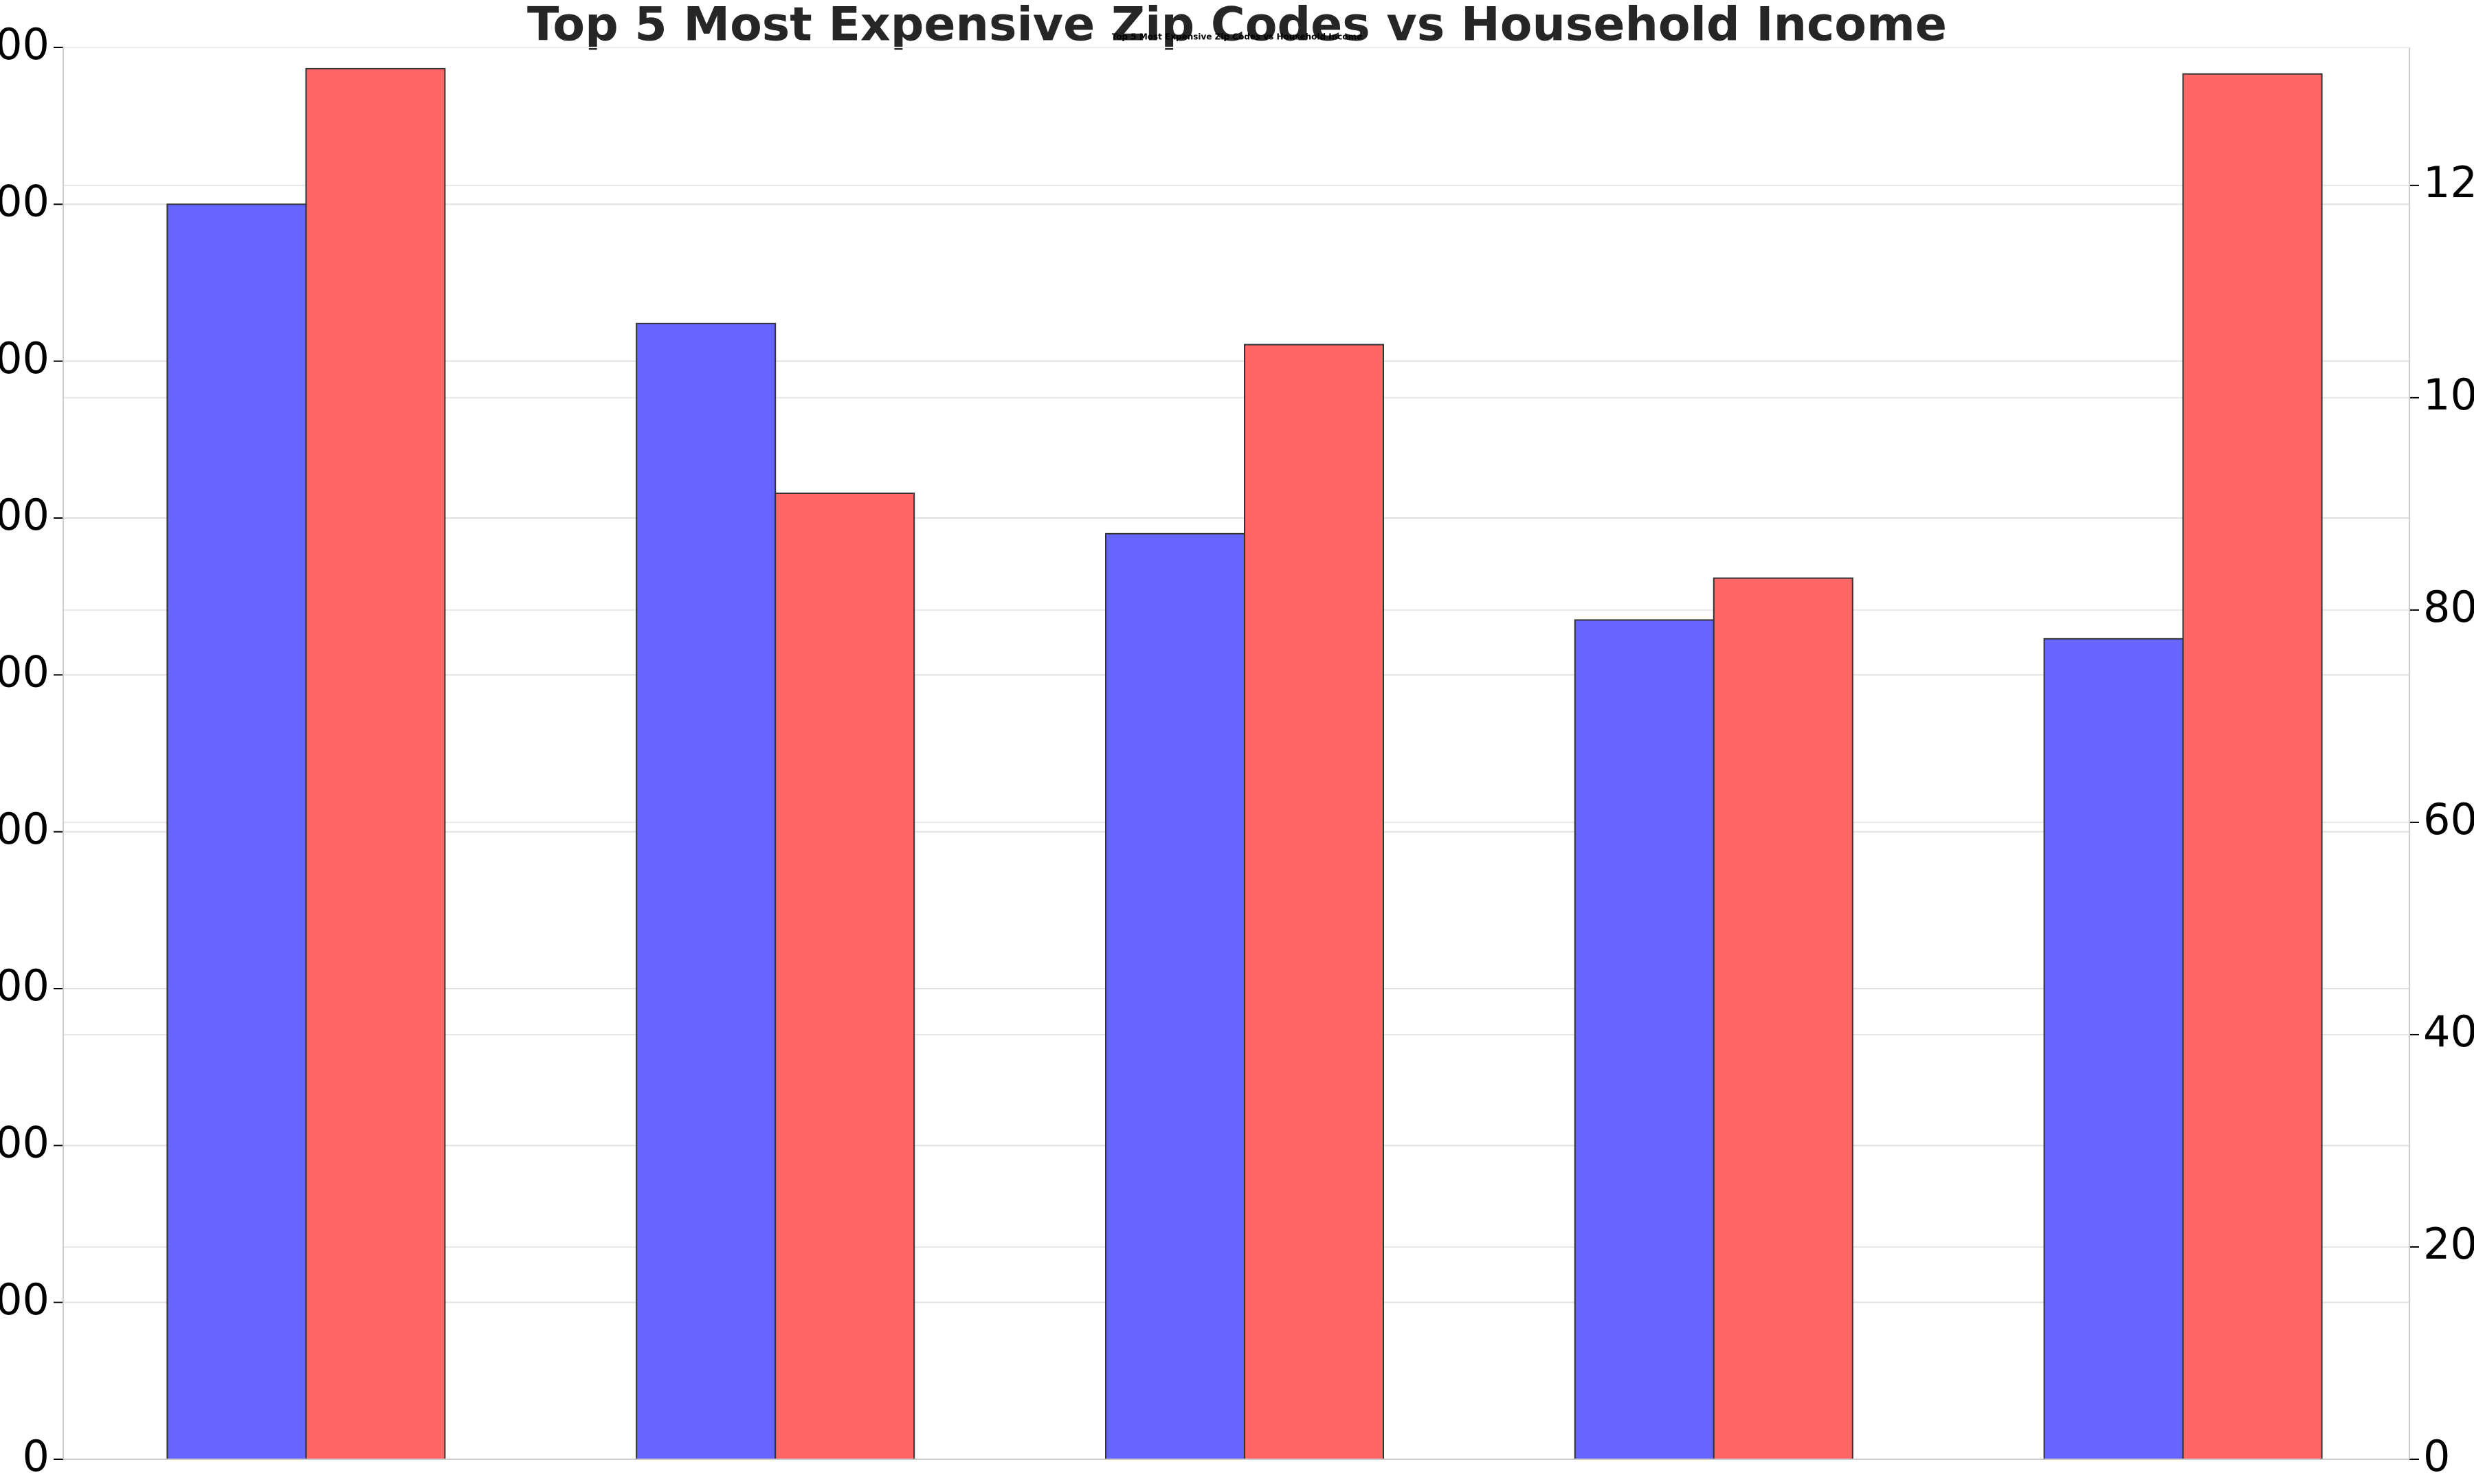 The width and height of the screenshot is (2474, 1484). I want to click on y-tick-label: 0, so click(36, 1456).